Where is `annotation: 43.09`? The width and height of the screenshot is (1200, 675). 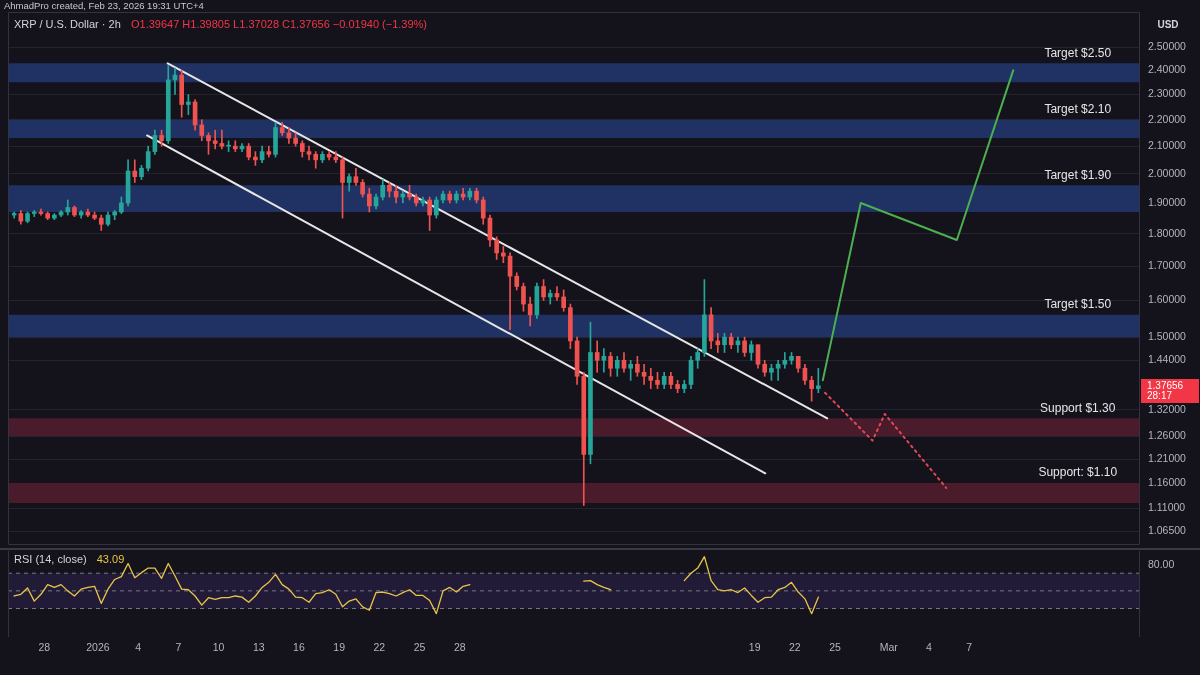
annotation: 43.09 is located at coordinates (110, 559).